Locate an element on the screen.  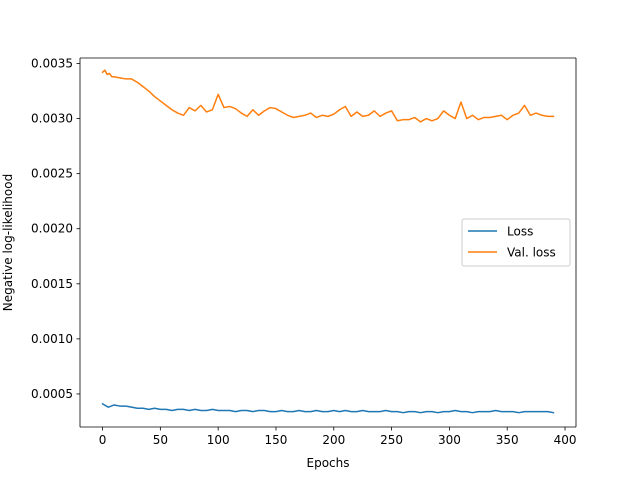
x-tick-label: 350 is located at coordinates (507, 440).